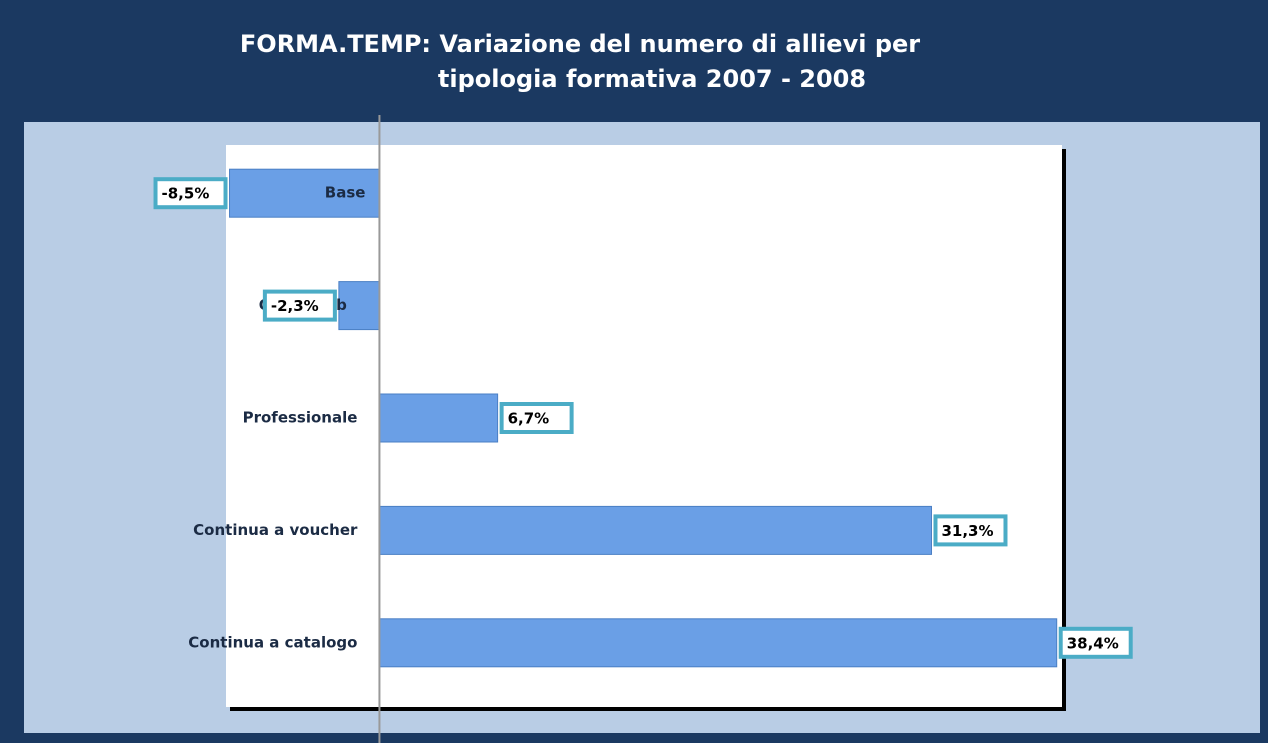 Image resolution: width=1268 pixels, height=743 pixels. What do you see at coordinates (529, 419) in the screenshot?
I see `value-label: 6,7%` at bounding box center [529, 419].